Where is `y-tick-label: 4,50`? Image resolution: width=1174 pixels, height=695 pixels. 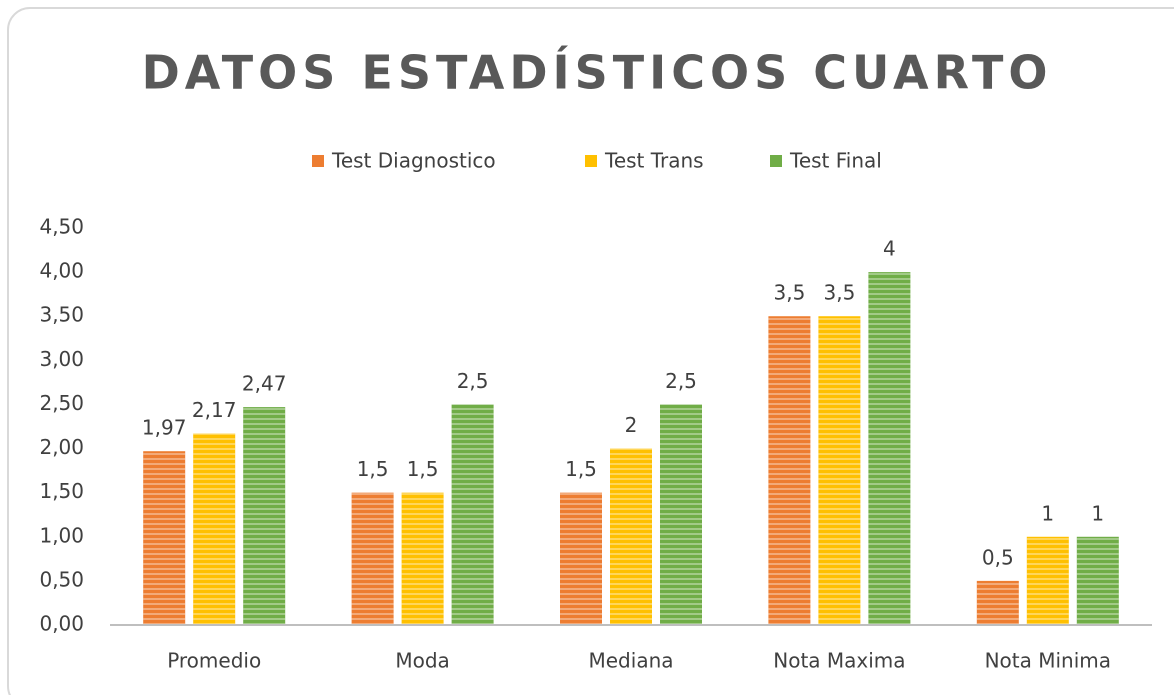 y-tick-label: 4,50 is located at coordinates (61, 227).